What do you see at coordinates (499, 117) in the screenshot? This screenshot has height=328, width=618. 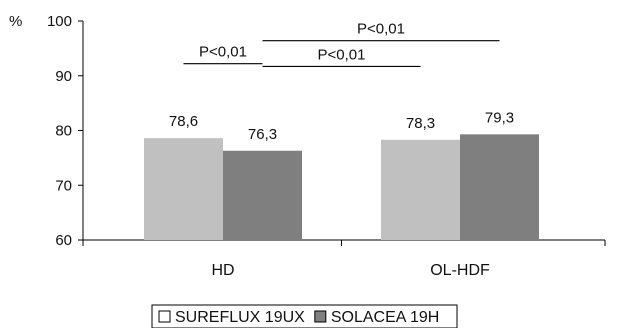 I see `data-label: 79,3` at bounding box center [499, 117].